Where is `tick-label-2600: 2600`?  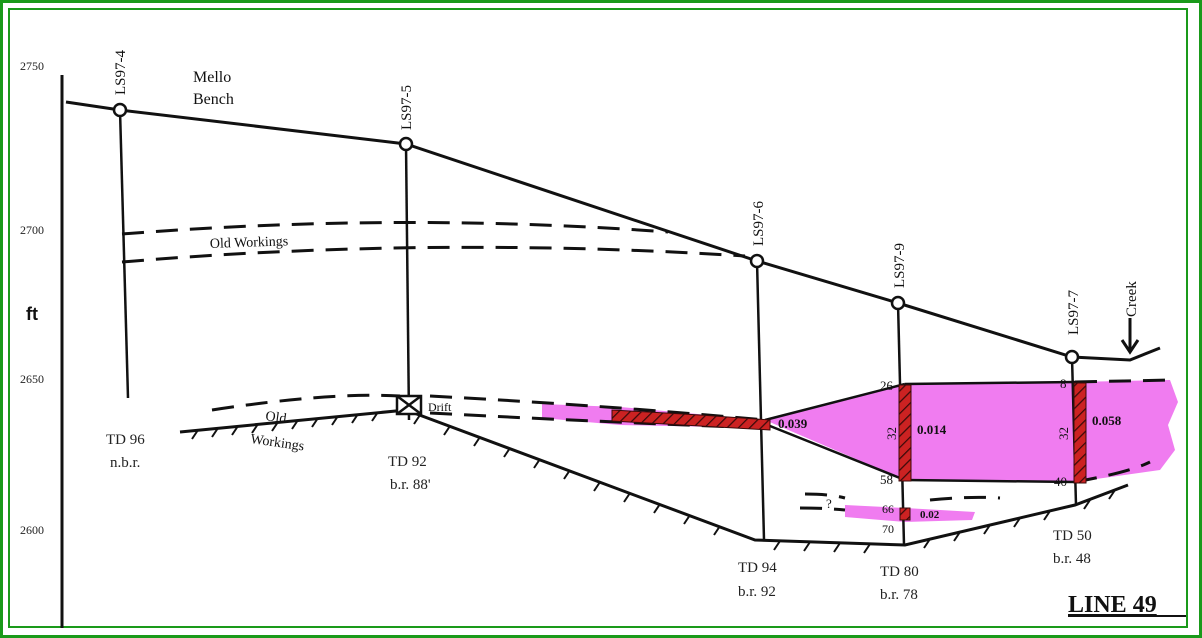 tick-label-2600: 2600 is located at coordinates (32, 530).